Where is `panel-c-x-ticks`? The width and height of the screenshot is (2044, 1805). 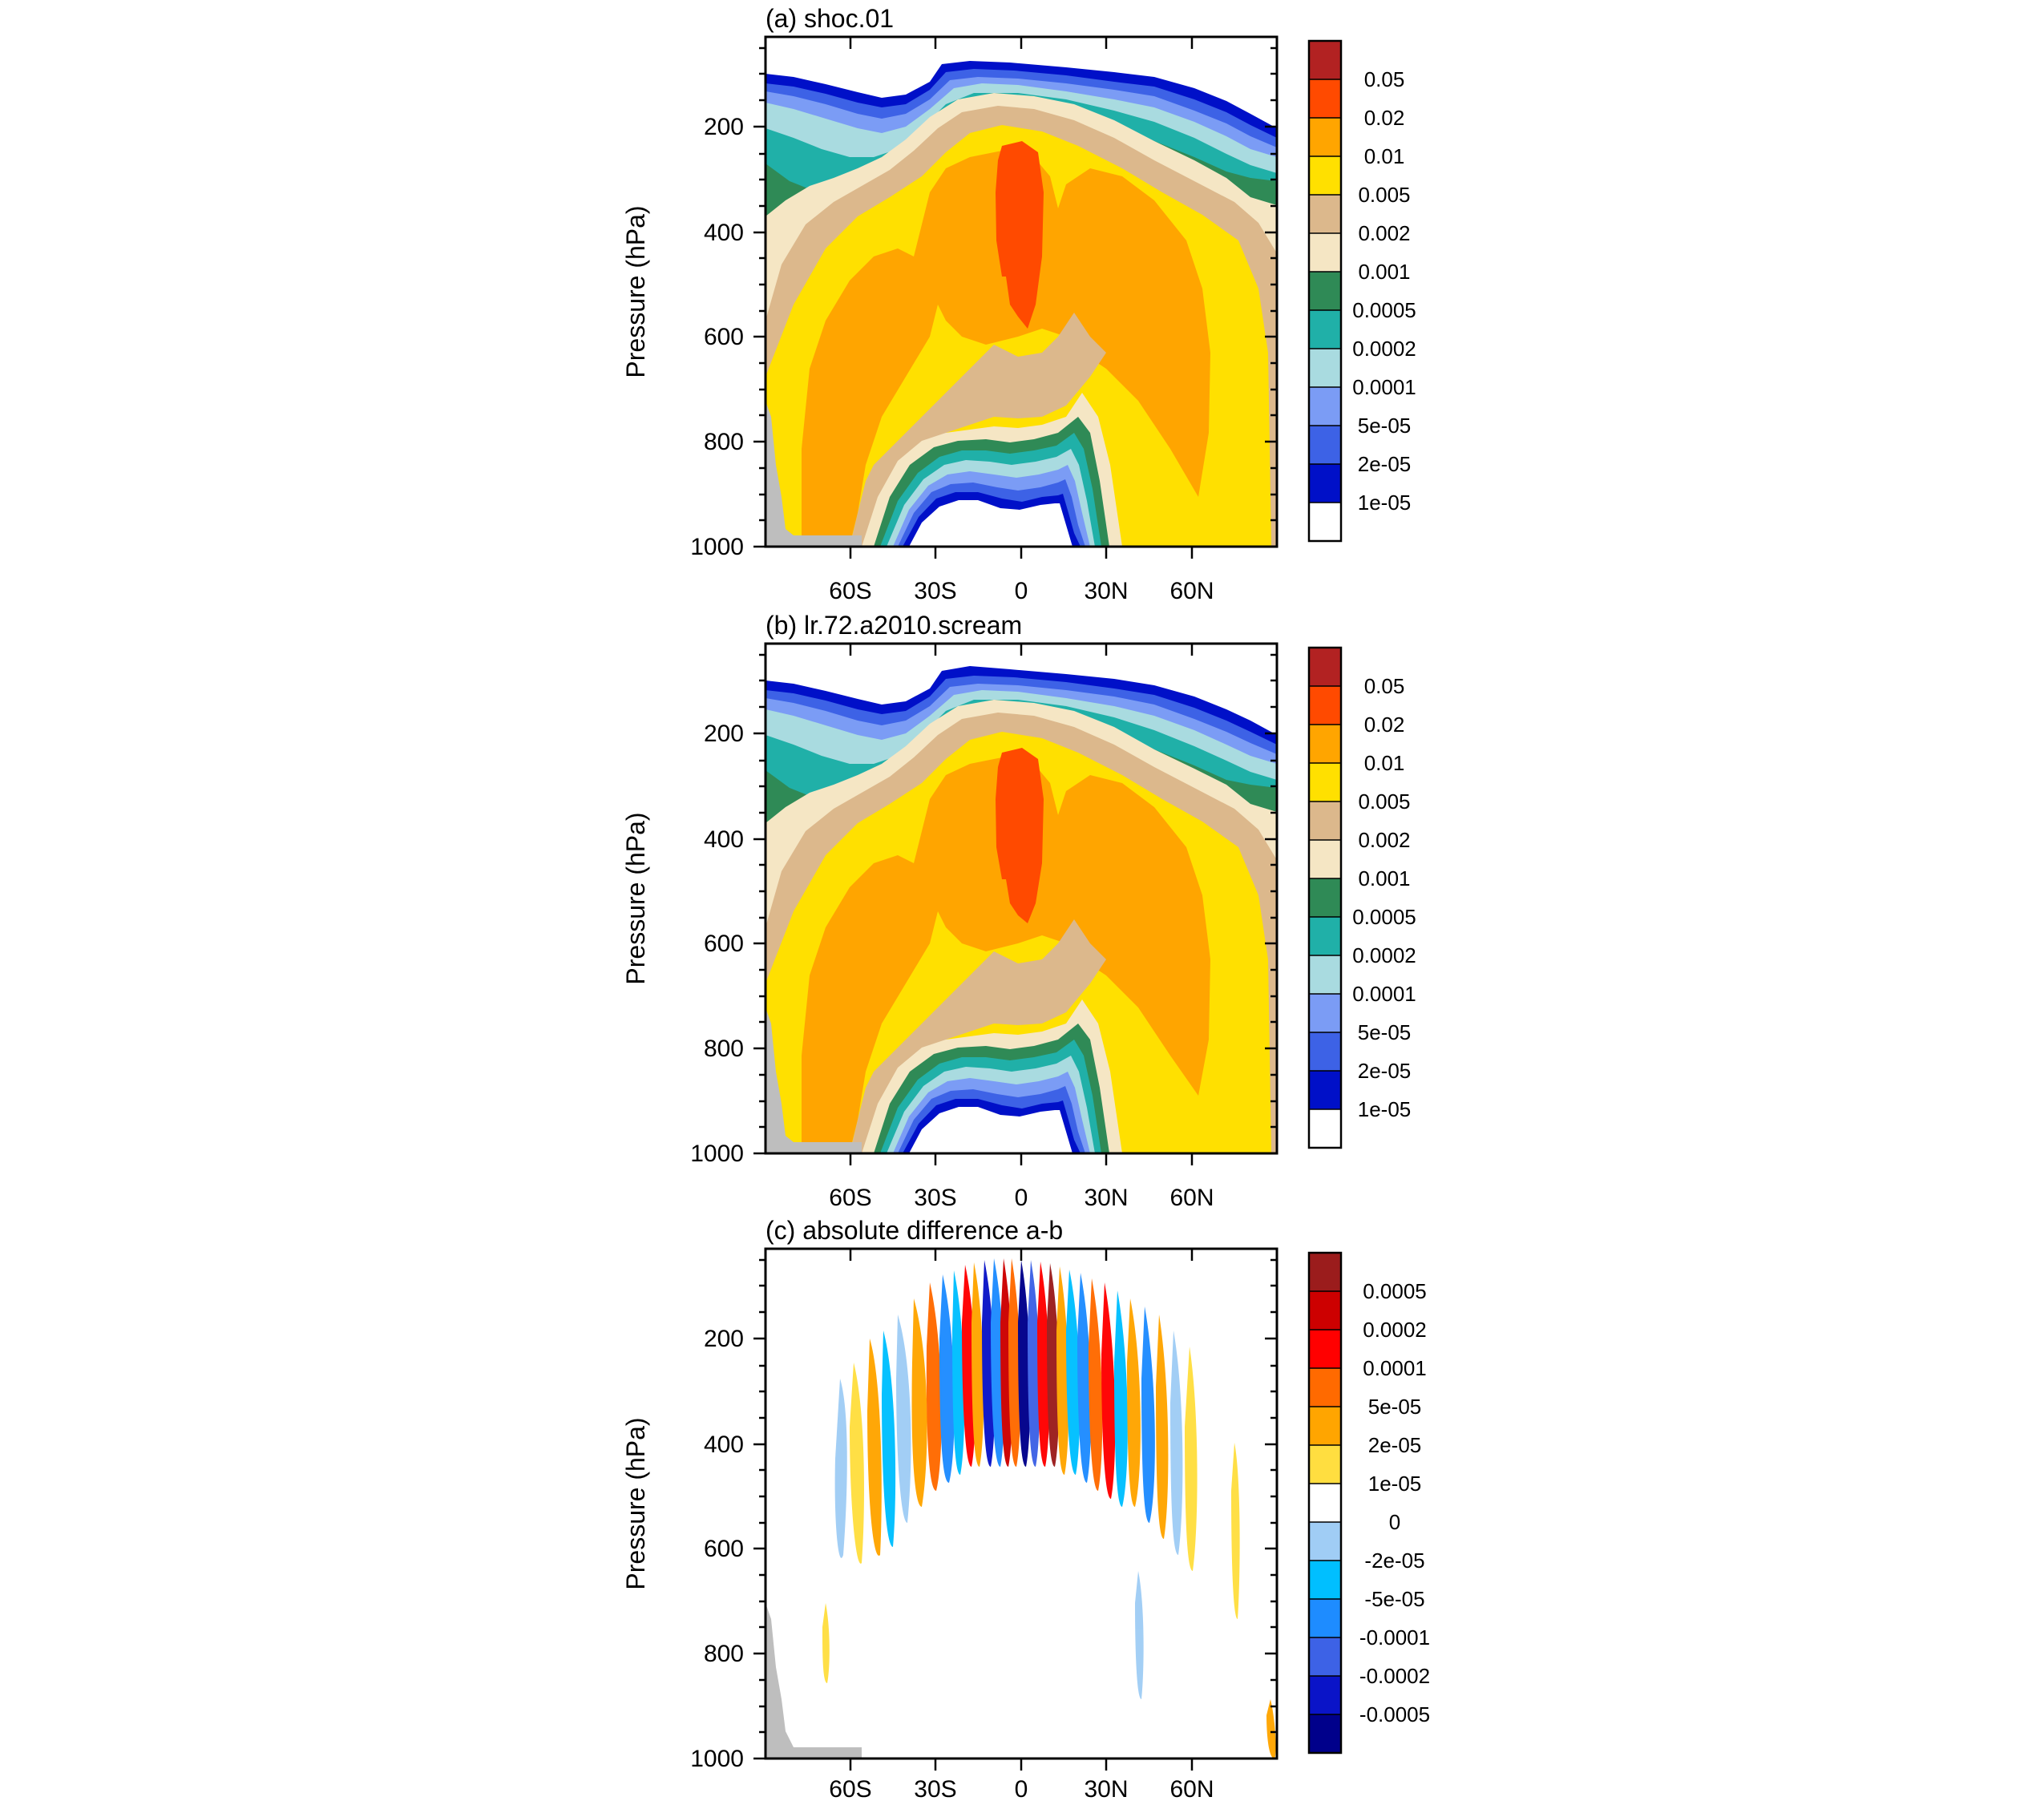
panel-c-x-ticks is located at coordinates (1021, 1510).